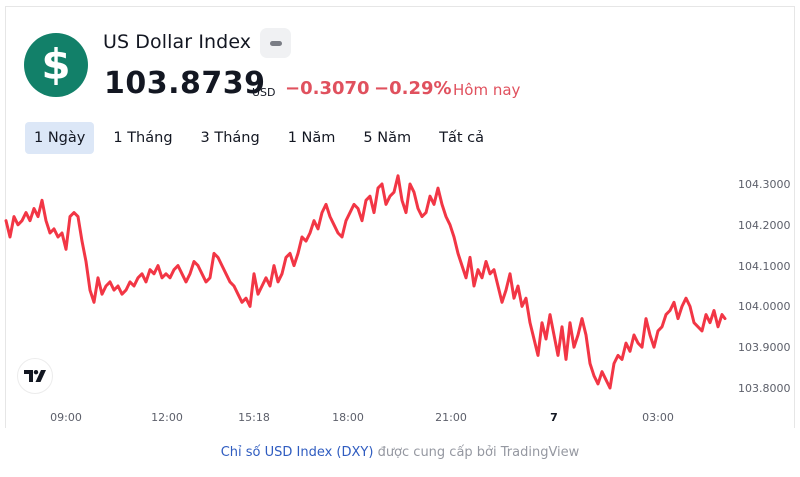  What do you see at coordinates (387, 138) in the screenshot?
I see `tab-5-years: 5 Năm` at bounding box center [387, 138].